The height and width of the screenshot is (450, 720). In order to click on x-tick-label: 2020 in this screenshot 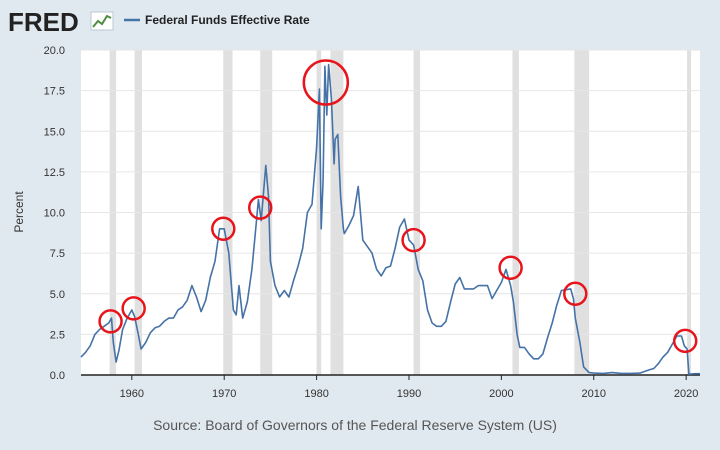, I will do `click(686, 394)`.